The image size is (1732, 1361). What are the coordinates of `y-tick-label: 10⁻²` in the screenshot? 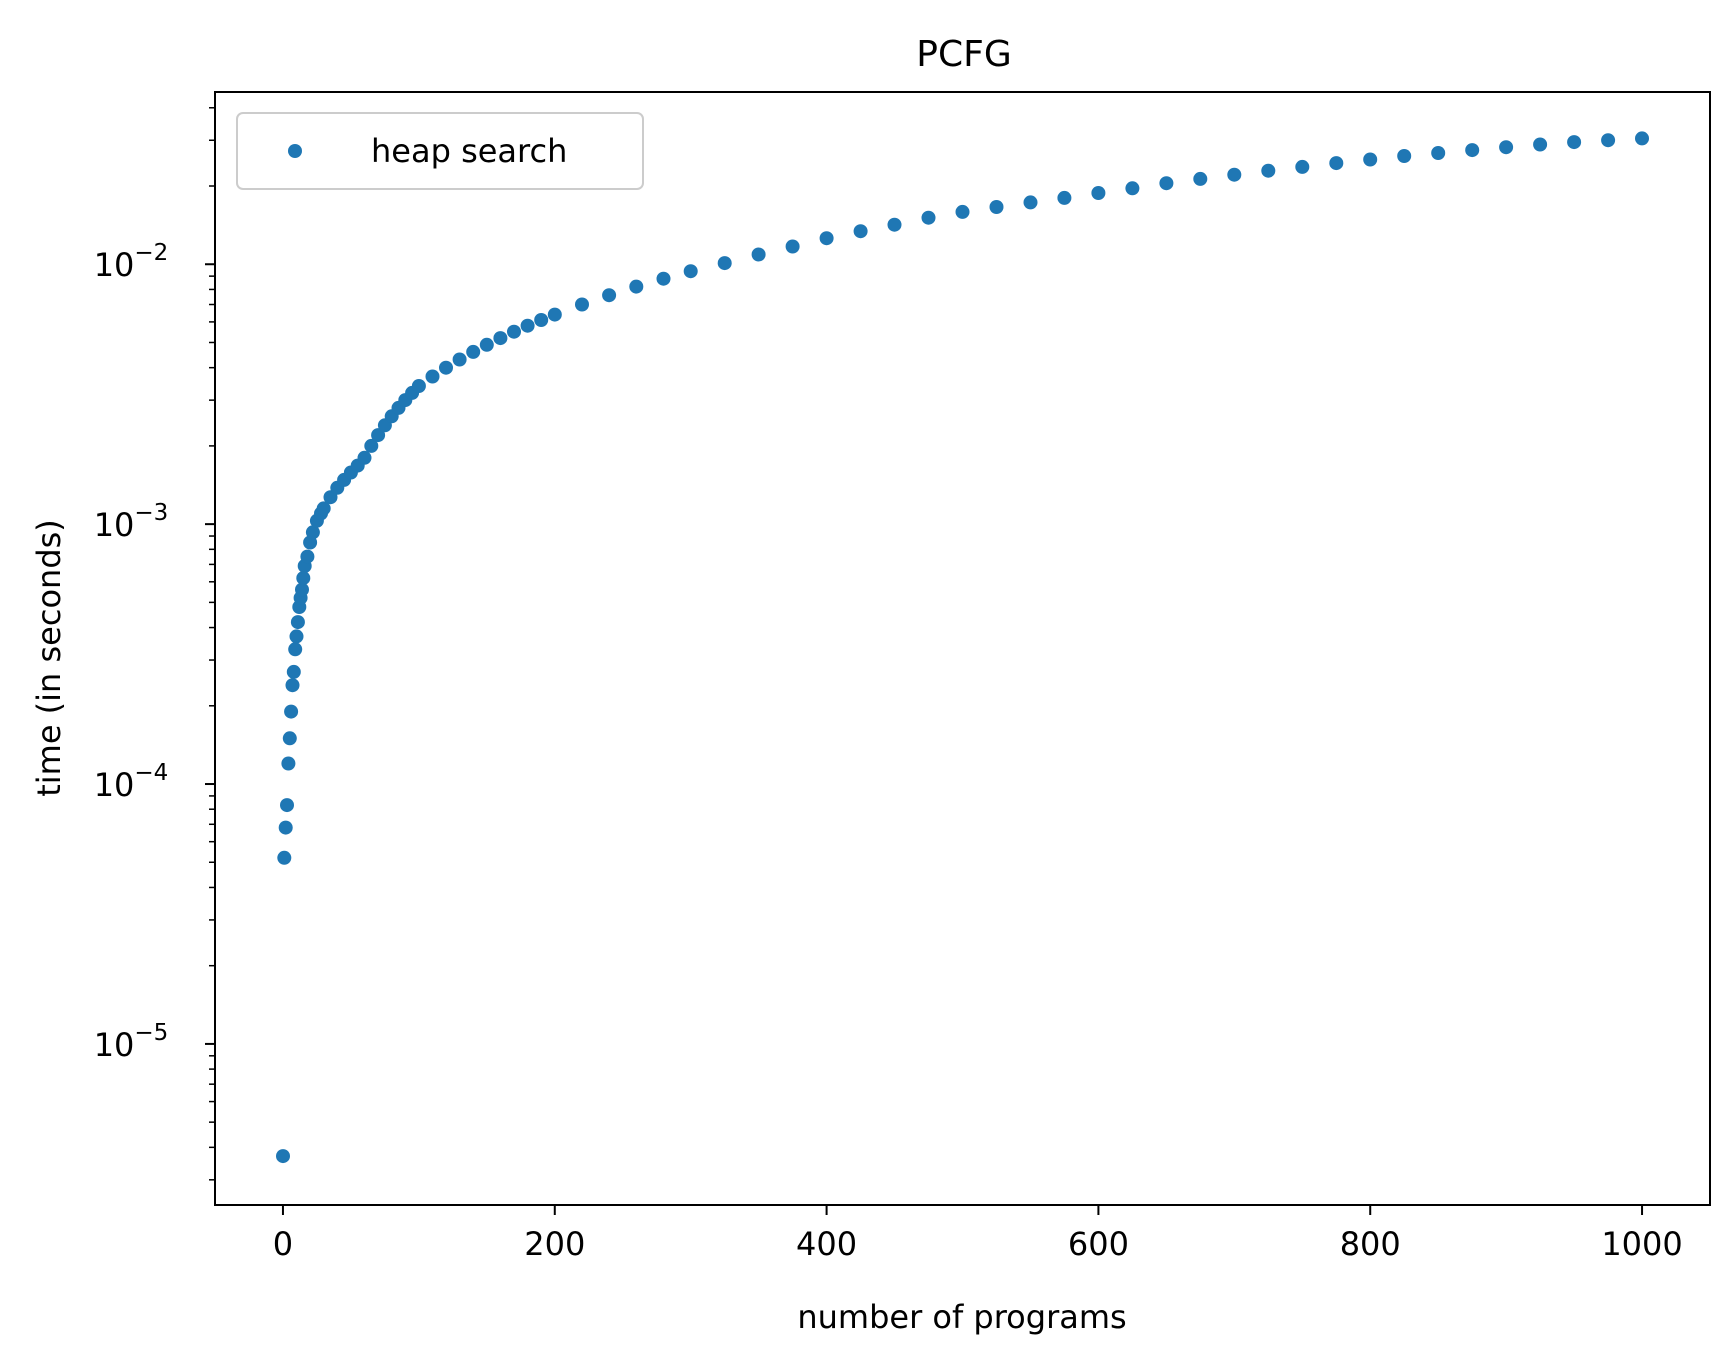 It's located at (131, 262).